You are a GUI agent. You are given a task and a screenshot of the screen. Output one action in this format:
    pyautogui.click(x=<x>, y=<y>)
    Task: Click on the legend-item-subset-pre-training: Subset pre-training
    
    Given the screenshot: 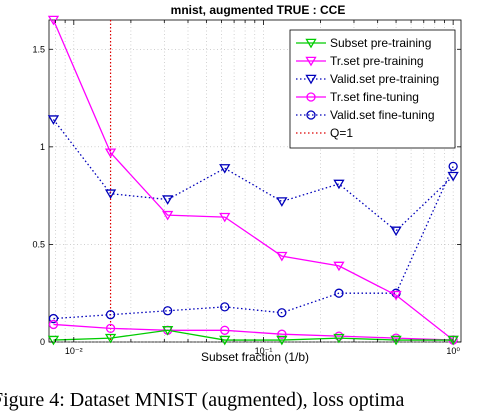 What is the action you would take?
    pyautogui.click(x=363, y=43)
    